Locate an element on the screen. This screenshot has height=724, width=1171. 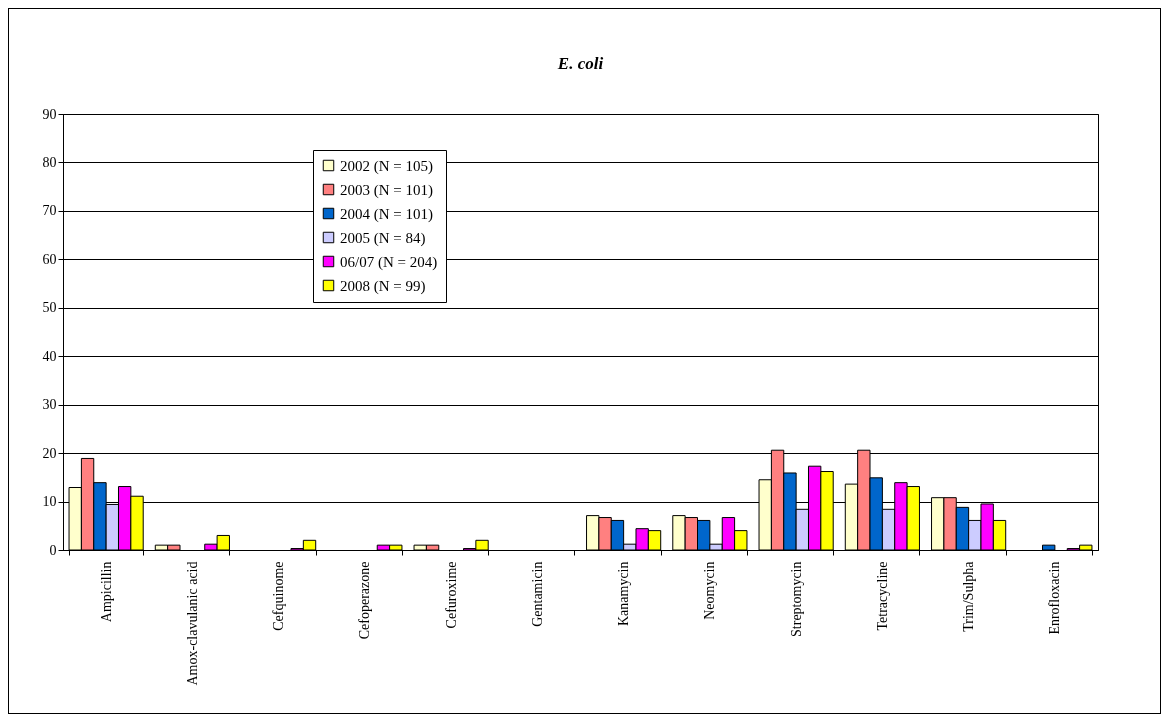
legend-label: 2002 (N = 105) is located at coordinates (387, 166).